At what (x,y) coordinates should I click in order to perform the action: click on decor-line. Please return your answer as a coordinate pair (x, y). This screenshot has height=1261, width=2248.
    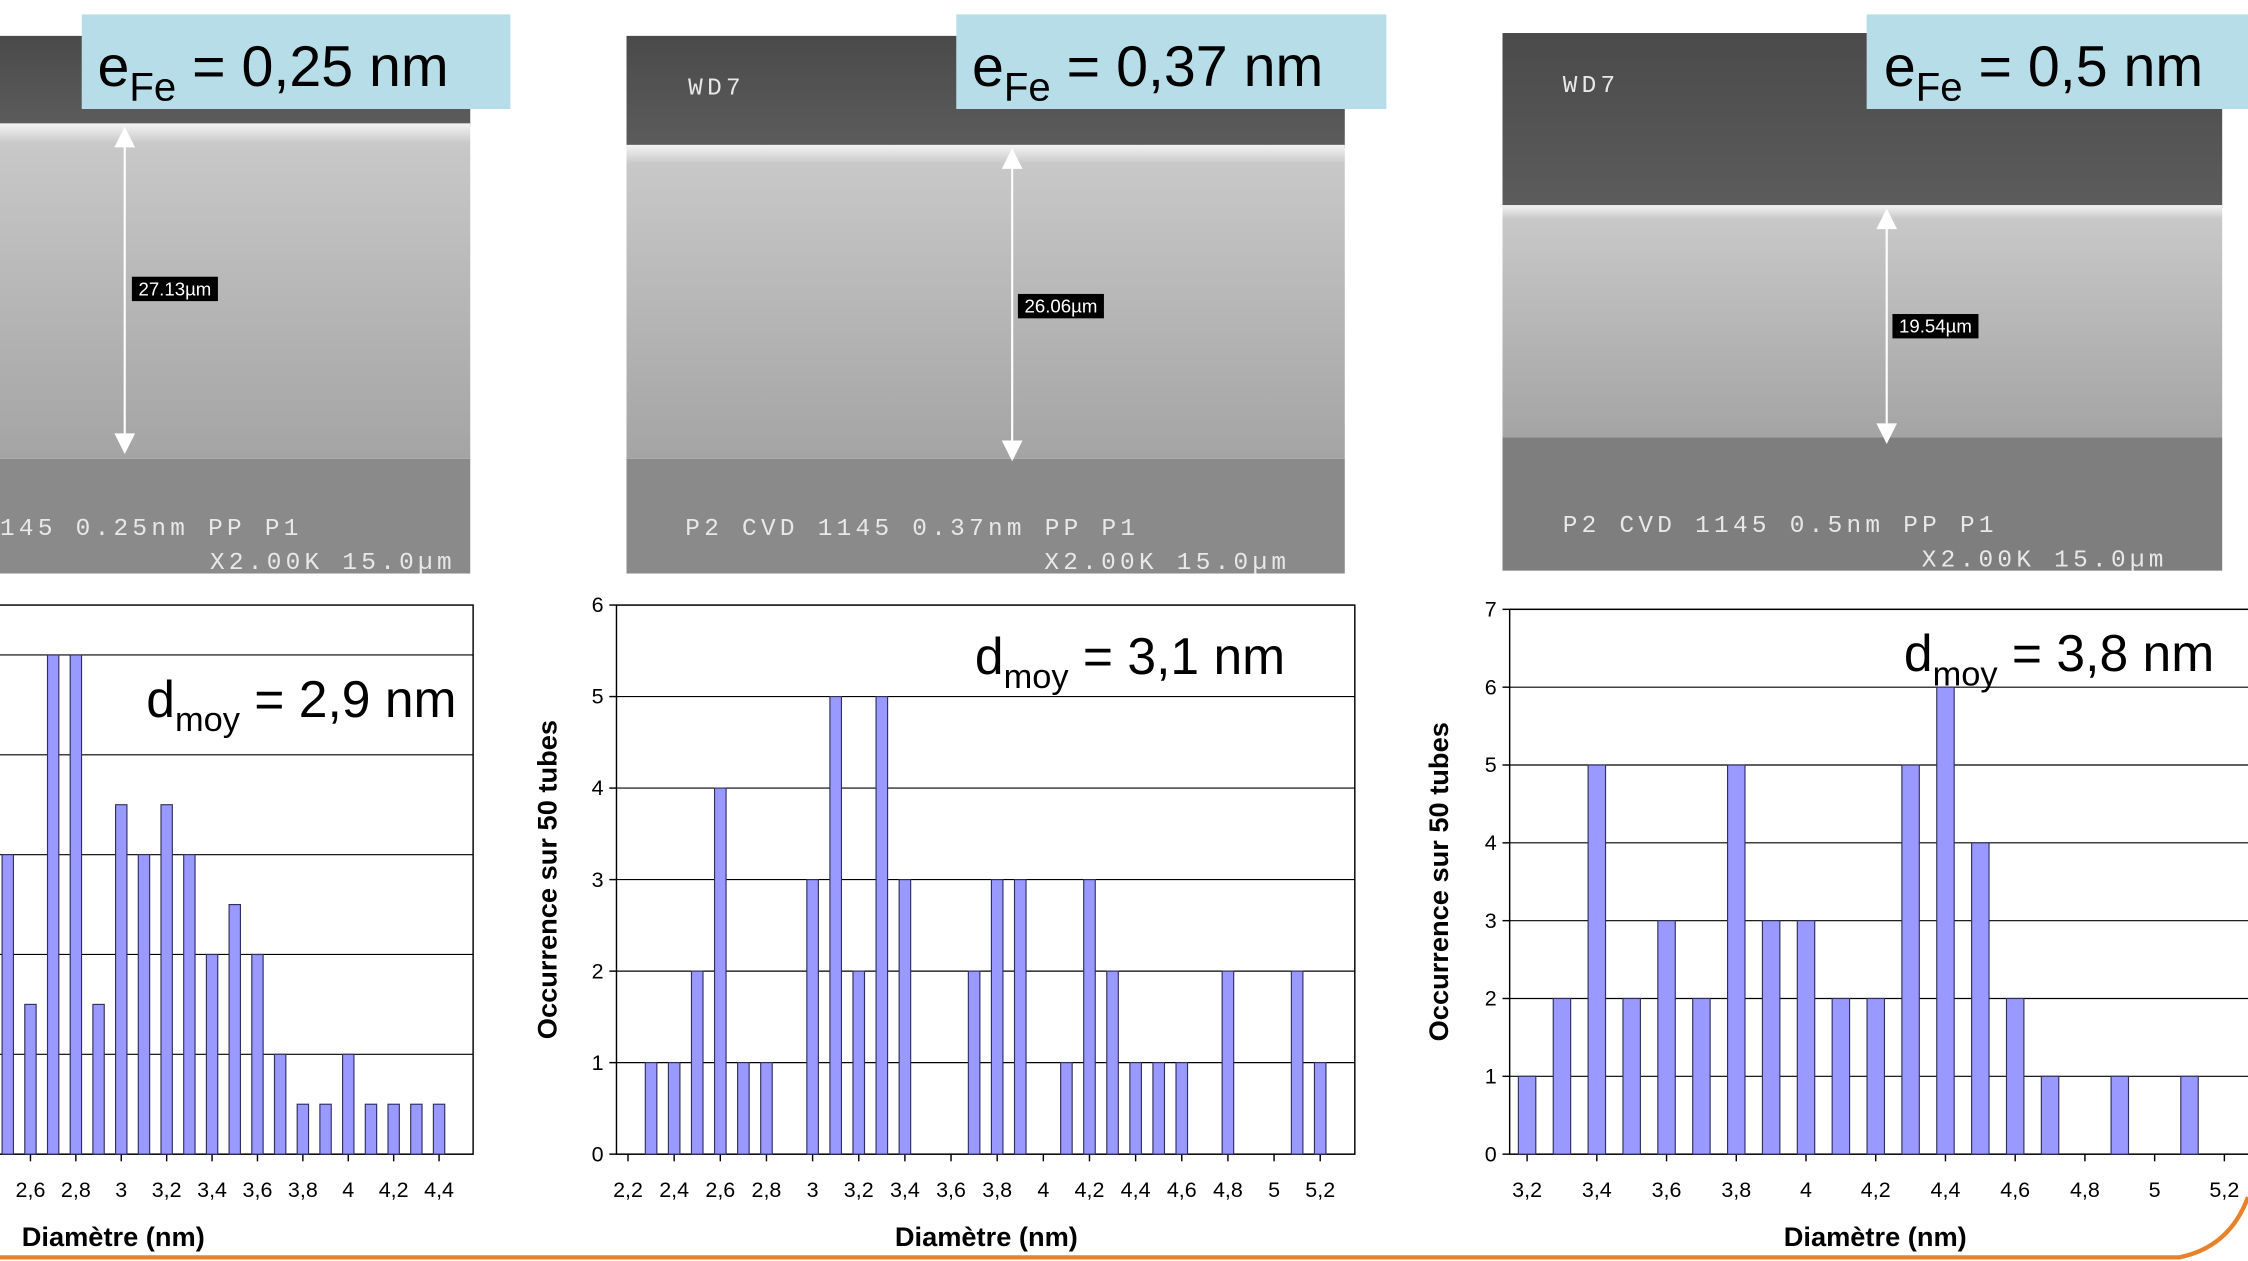
    Looking at the image, I should click on (1124, 1228).